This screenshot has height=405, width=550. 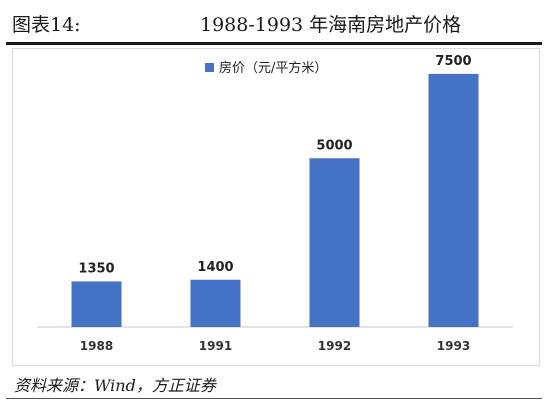 I want to click on source-rule, so click(x=274, y=398).